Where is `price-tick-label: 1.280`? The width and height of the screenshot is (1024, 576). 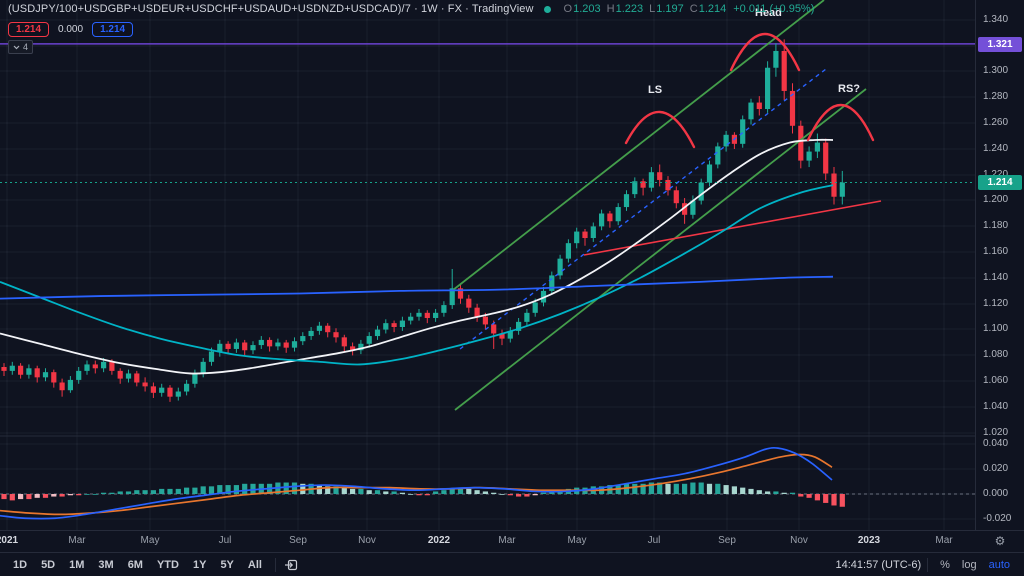
price-tick-label: 1.280 is located at coordinates (996, 96).